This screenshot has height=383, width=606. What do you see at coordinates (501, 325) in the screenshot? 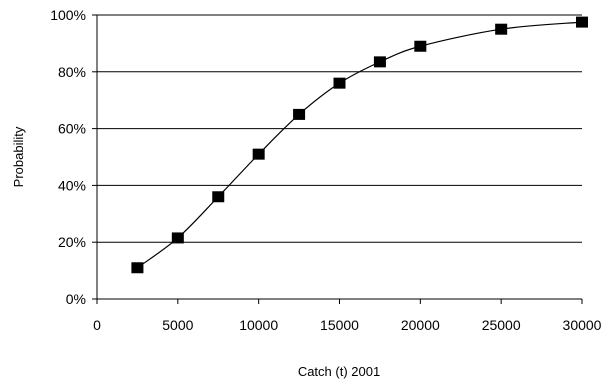
I see `x-tick-label-5: 25000` at bounding box center [501, 325].